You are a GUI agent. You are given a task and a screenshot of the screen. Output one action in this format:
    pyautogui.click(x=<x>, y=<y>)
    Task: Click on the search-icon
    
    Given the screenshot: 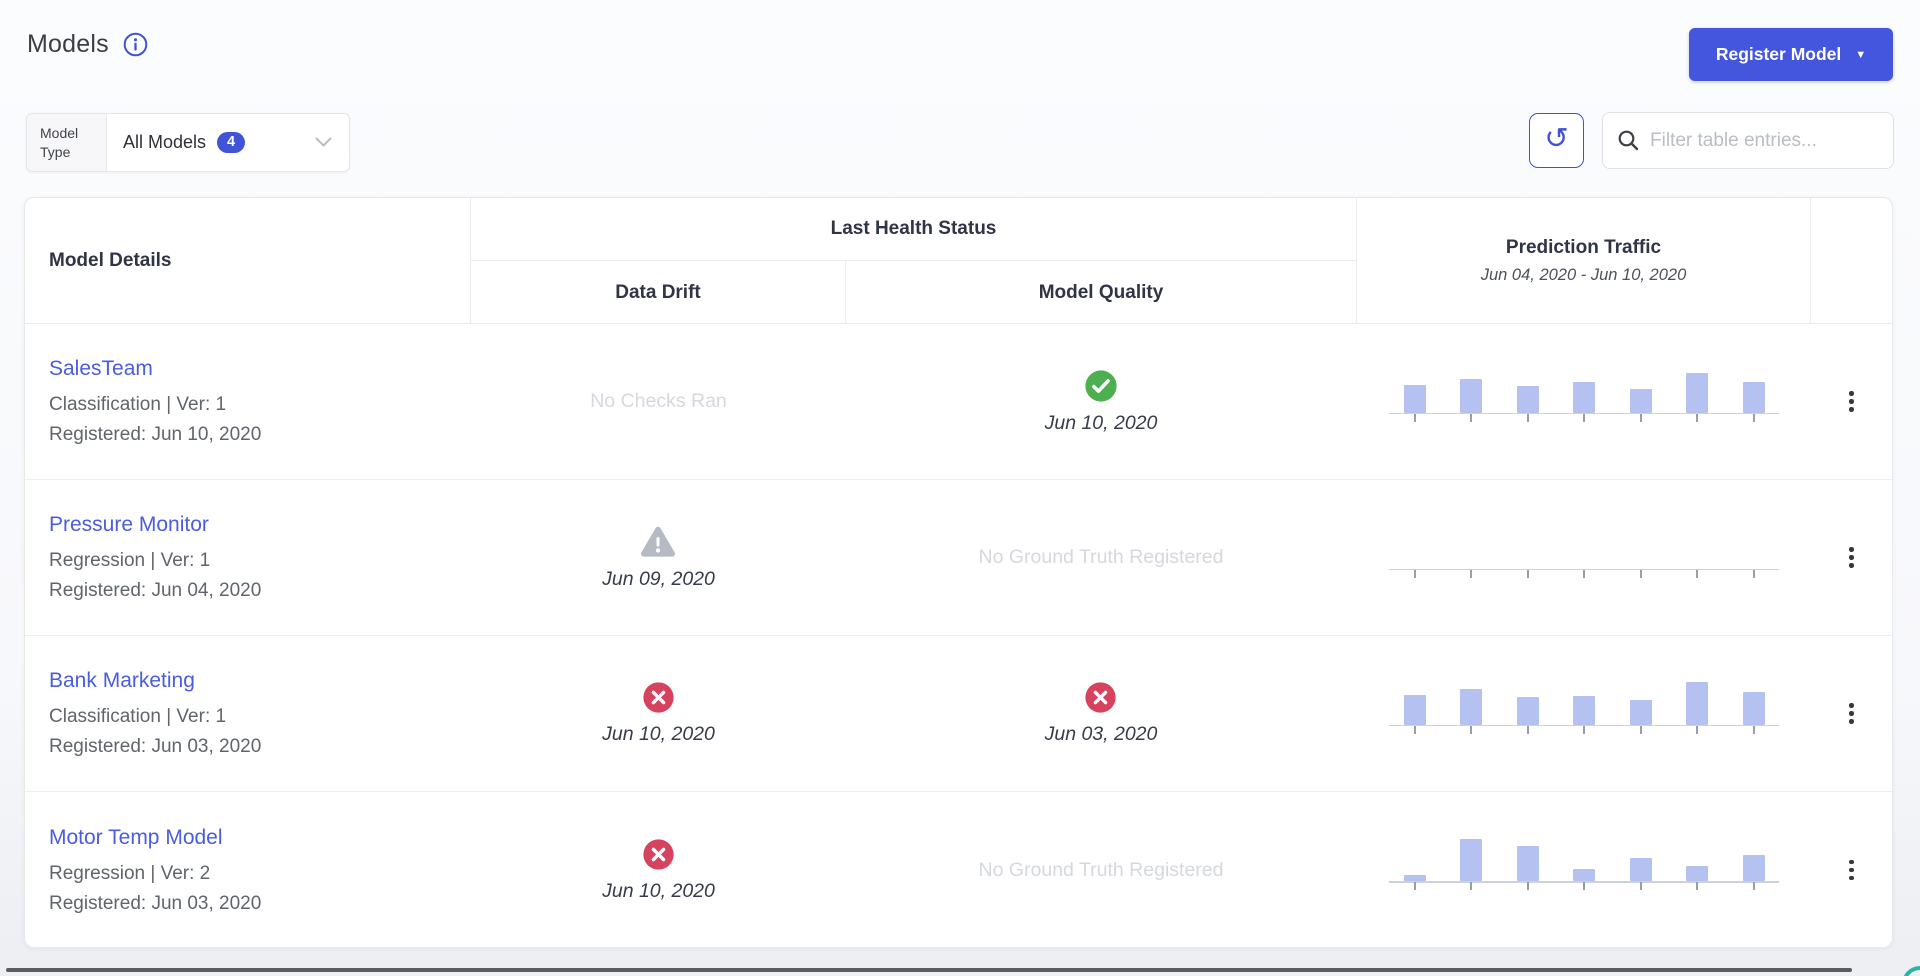 What is the action you would take?
    pyautogui.click(x=1628, y=140)
    